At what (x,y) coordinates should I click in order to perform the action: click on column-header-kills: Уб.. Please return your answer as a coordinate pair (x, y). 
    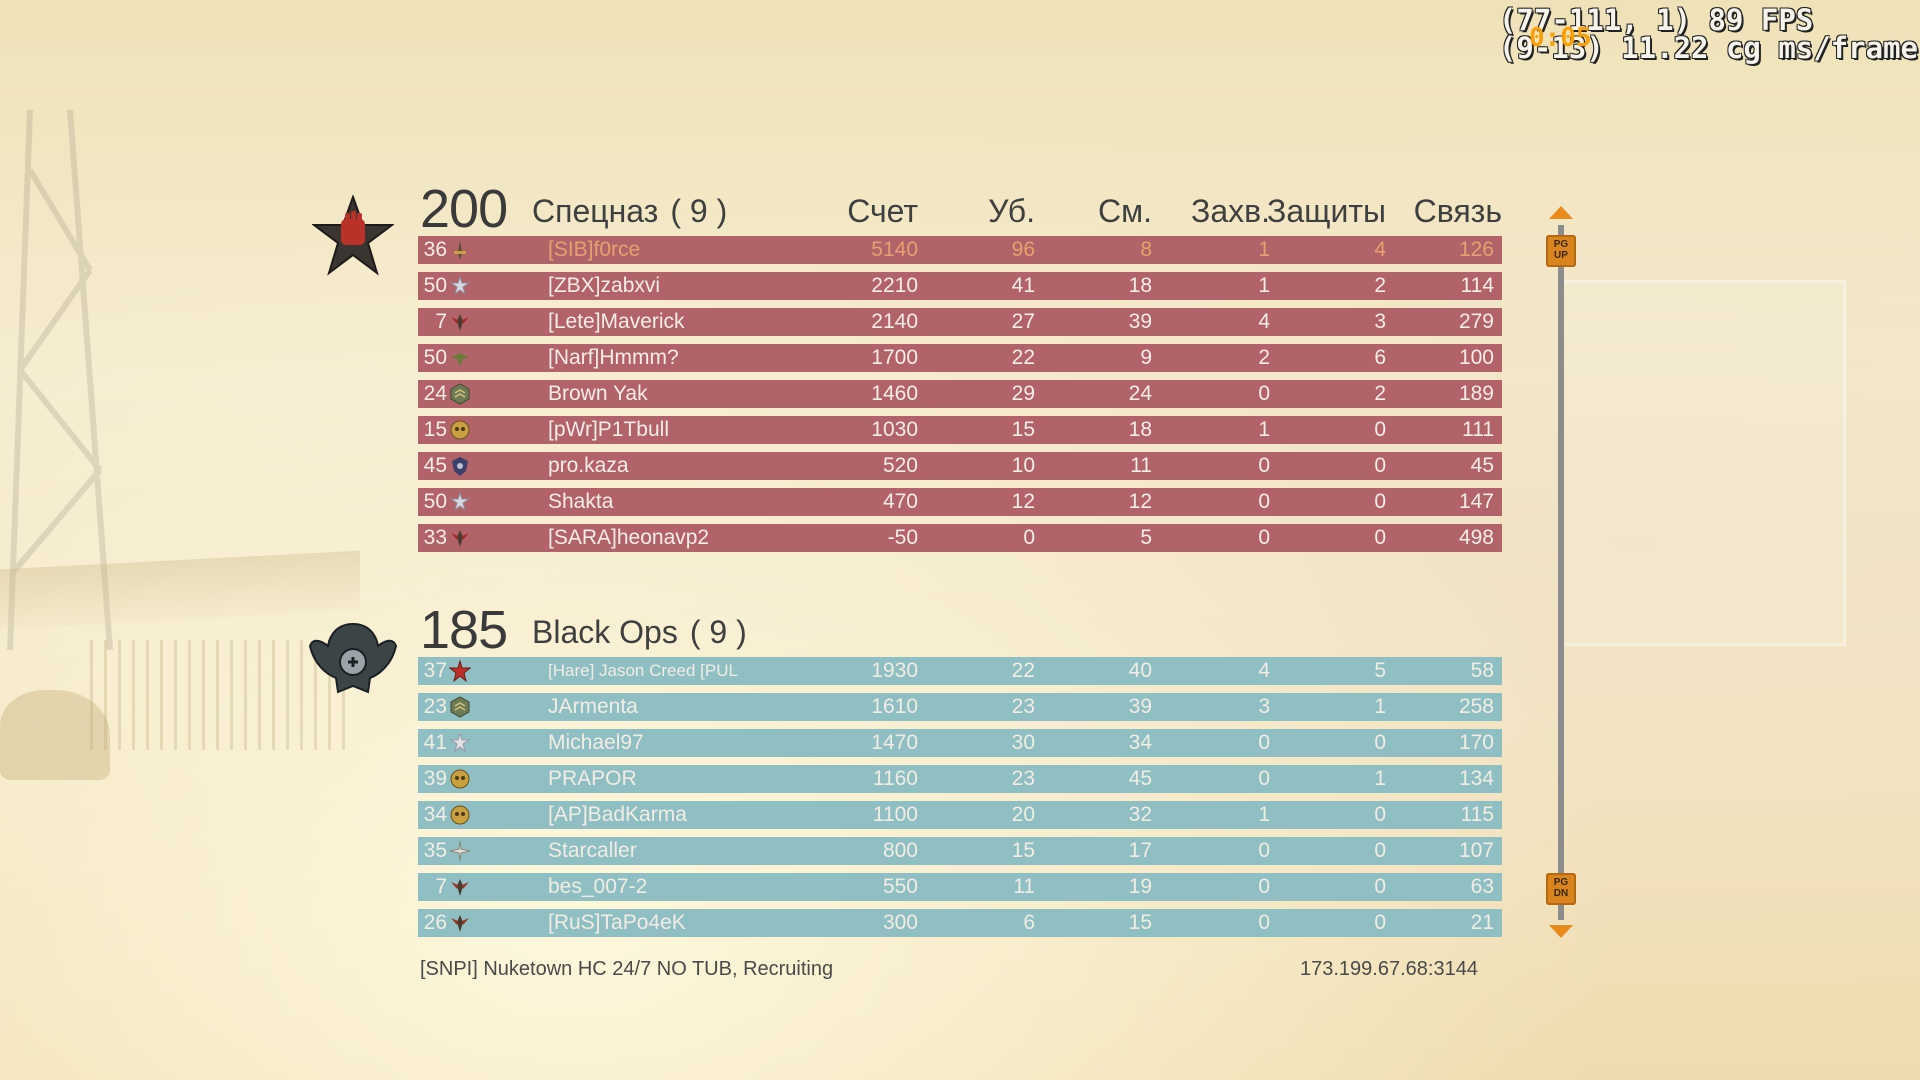
    Looking at the image, I should click on (1011, 211).